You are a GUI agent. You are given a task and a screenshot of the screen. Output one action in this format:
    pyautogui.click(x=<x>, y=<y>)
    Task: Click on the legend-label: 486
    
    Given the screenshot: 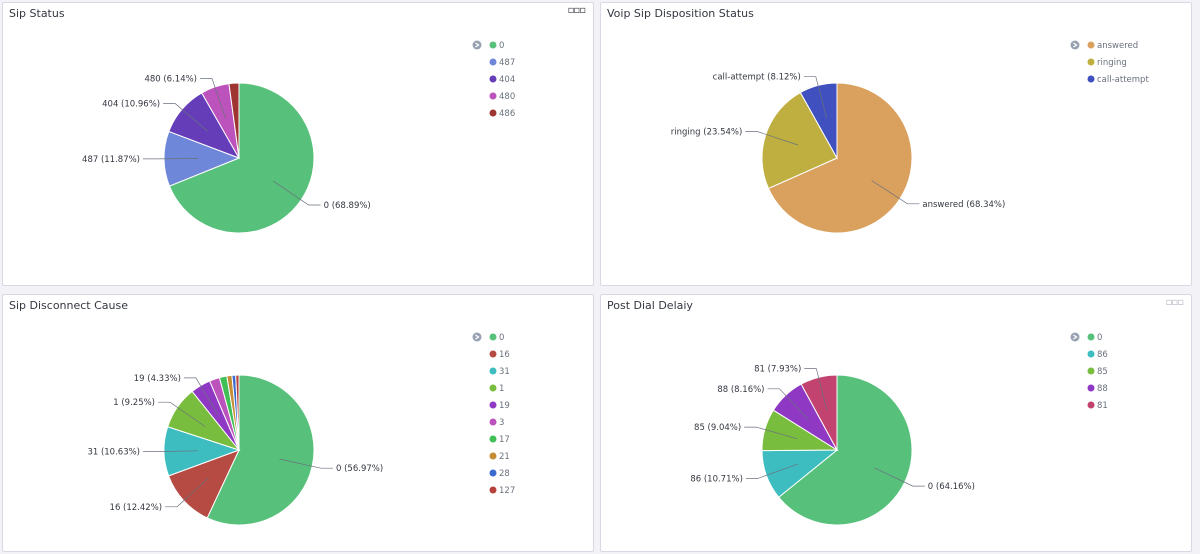 What is the action you would take?
    pyautogui.click(x=507, y=114)
    